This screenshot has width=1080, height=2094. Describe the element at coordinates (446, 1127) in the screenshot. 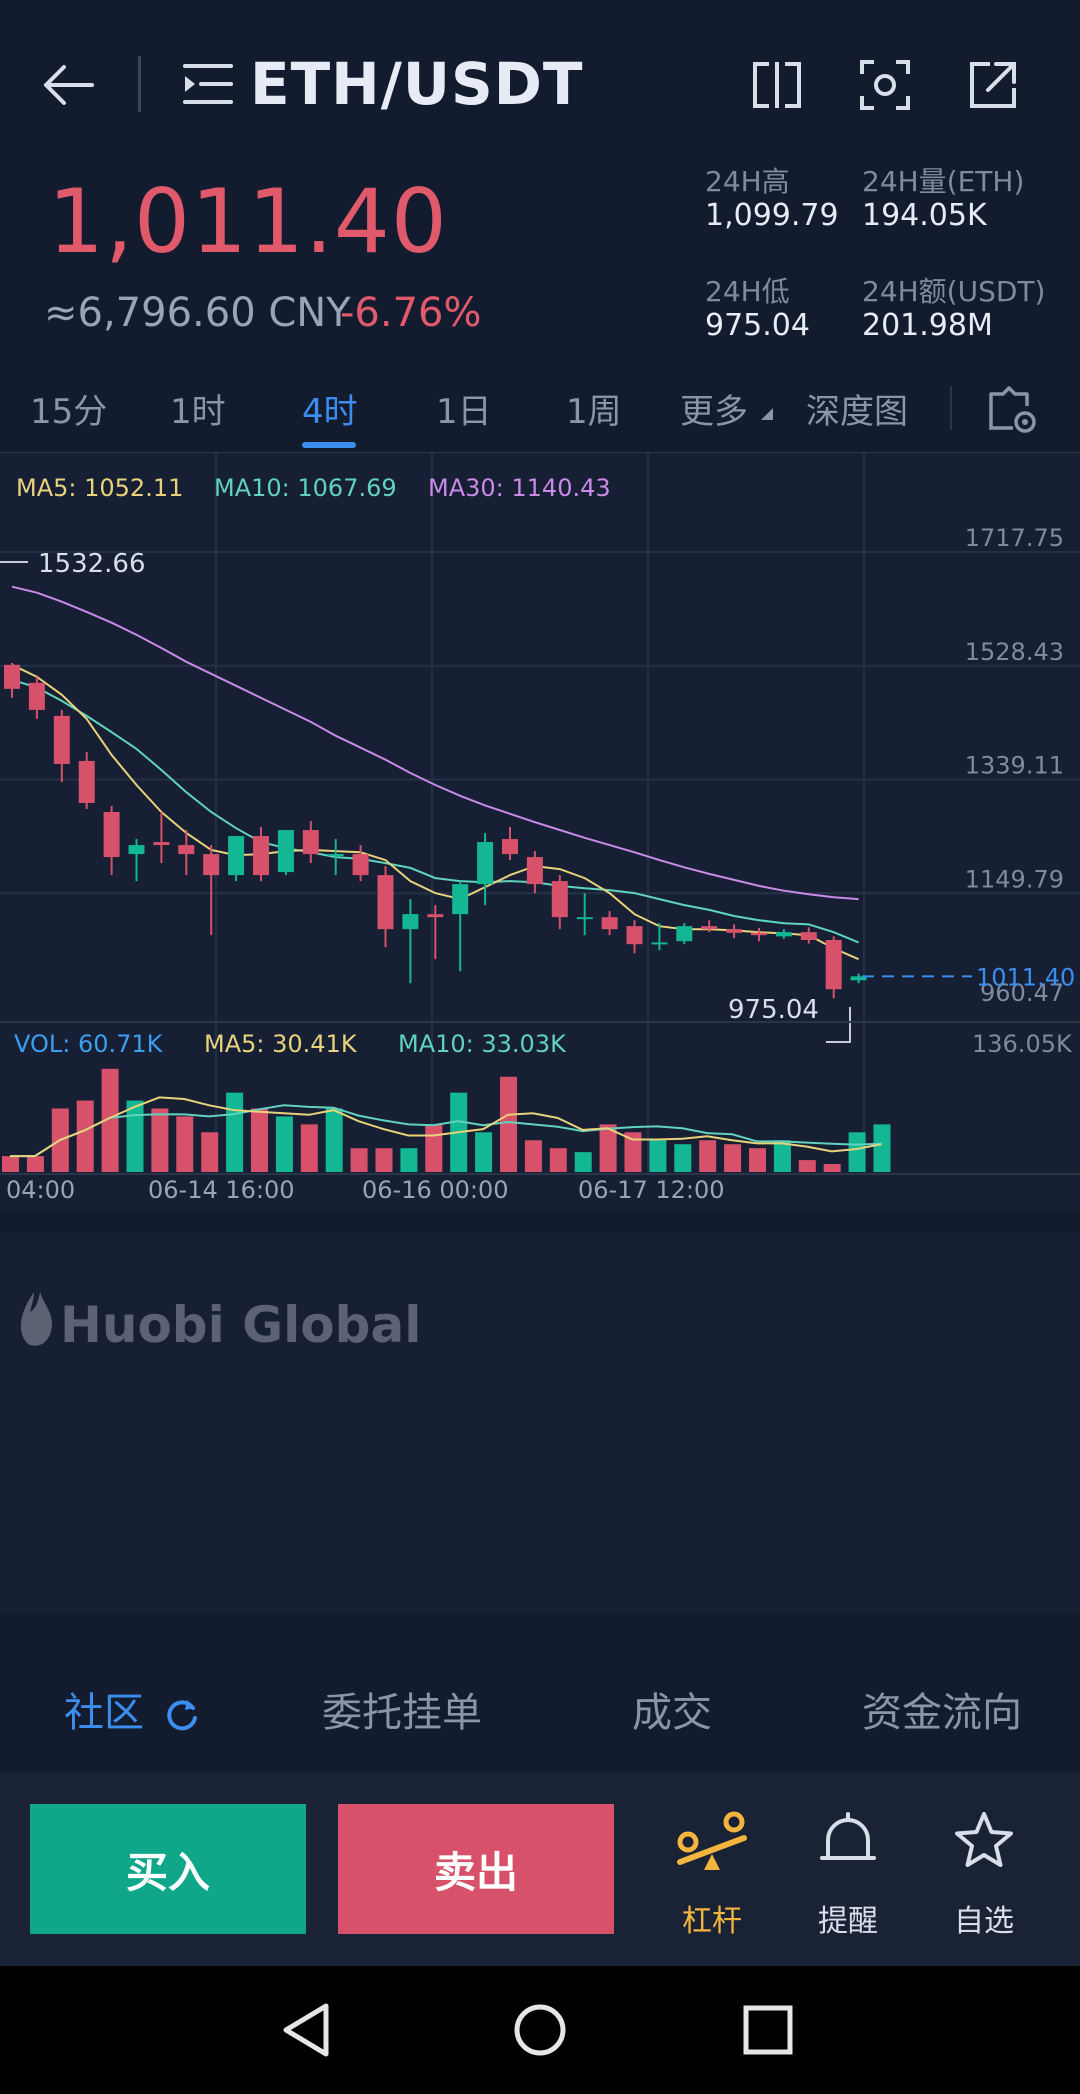

I see `volume-ma-lines` at that location.